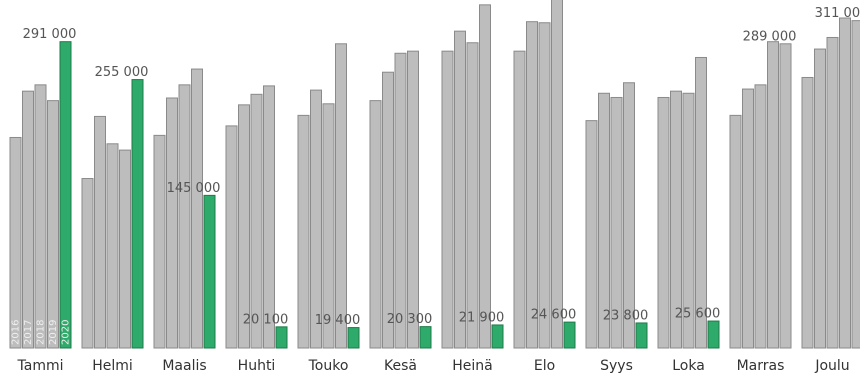  I want to click on legend-label: 2018, so click(41, 332).